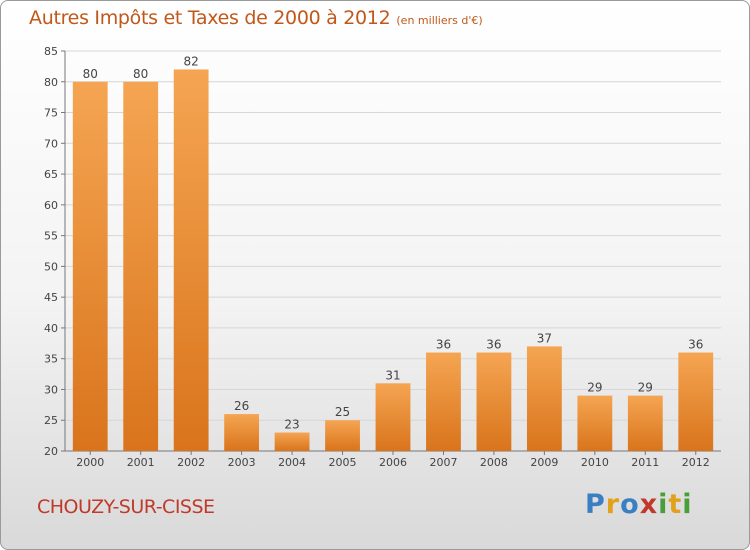 The image size is (750, 550). Describe the element at coordinates (544, 338) in the screenshot. I see `data-label-2009: 37` at that location.